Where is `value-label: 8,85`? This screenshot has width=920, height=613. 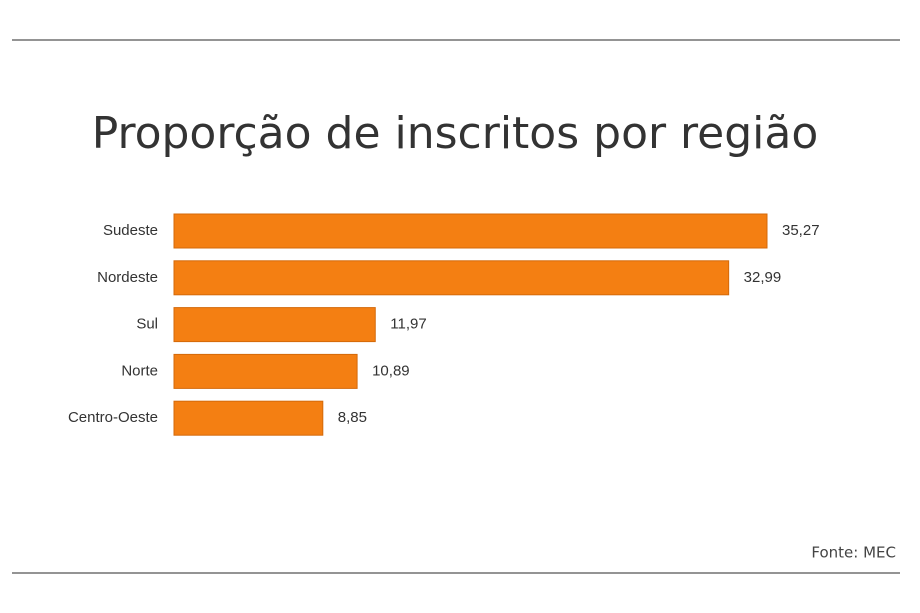
value-label: 8,85 is located at coordinates (352, 417).